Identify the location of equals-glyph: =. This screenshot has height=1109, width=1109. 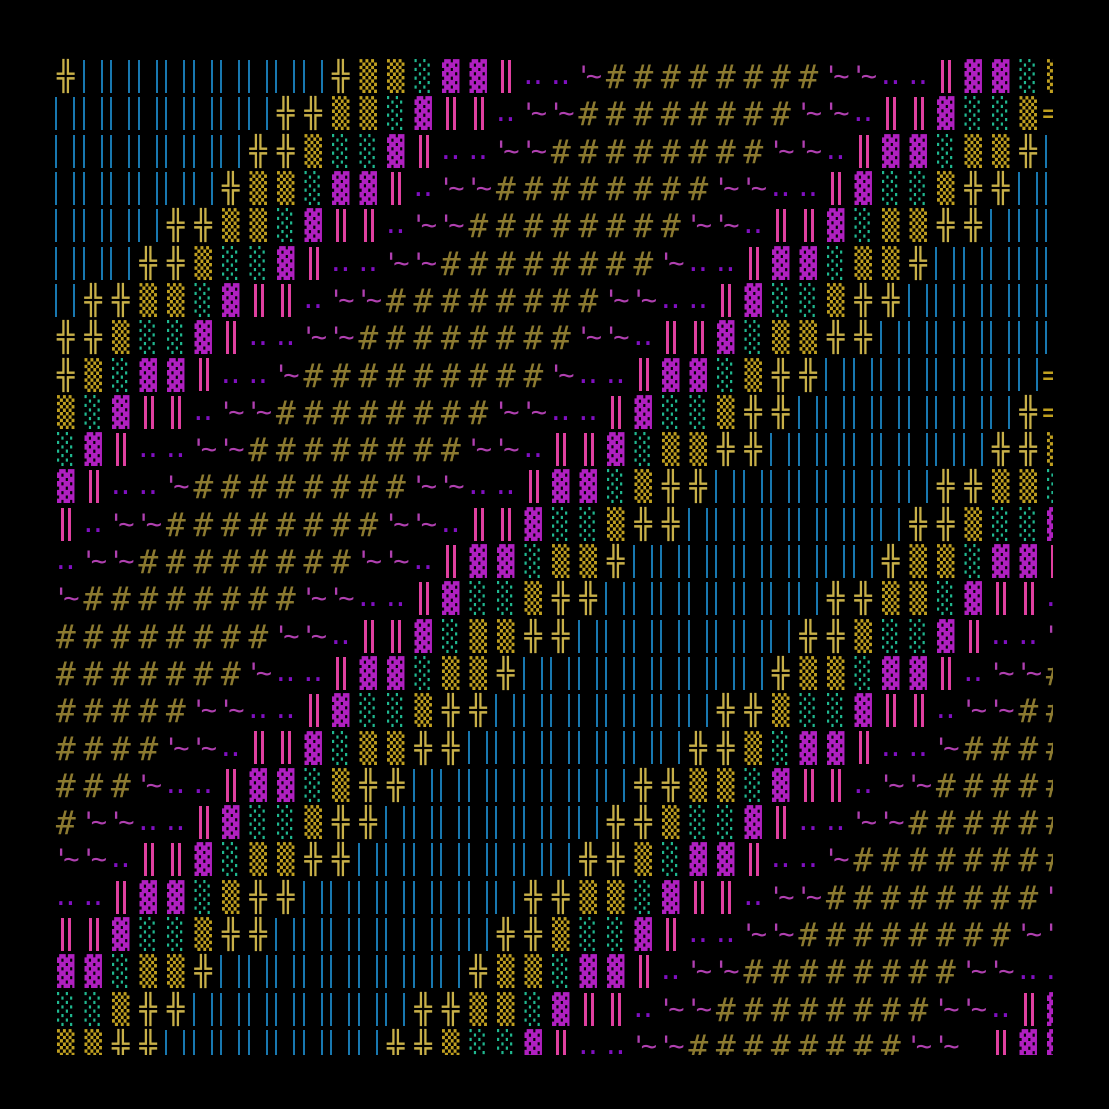
(1047, 113).